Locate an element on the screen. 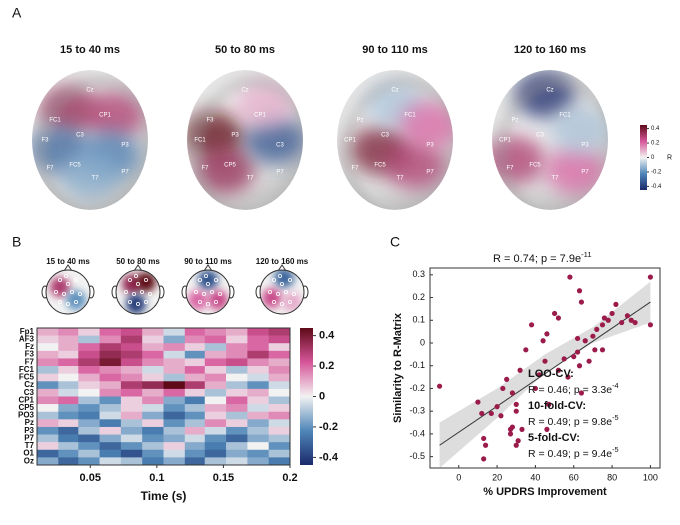 The width and height of the screenshot is (680, 525). annotation-heading: 10-fold-CV: is located at coordinates (557, 406).